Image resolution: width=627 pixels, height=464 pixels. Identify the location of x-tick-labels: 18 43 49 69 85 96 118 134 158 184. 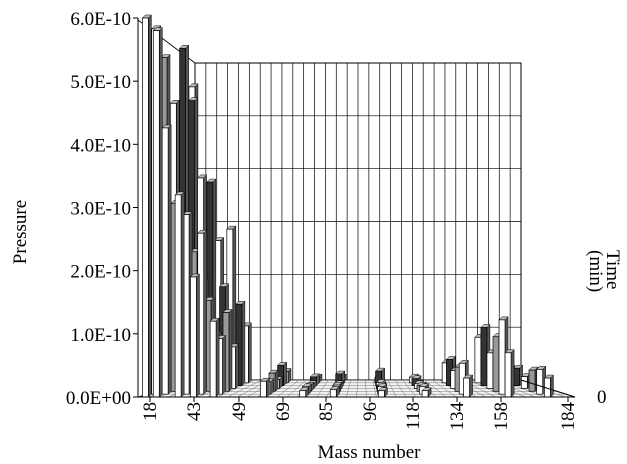
(359, 414).